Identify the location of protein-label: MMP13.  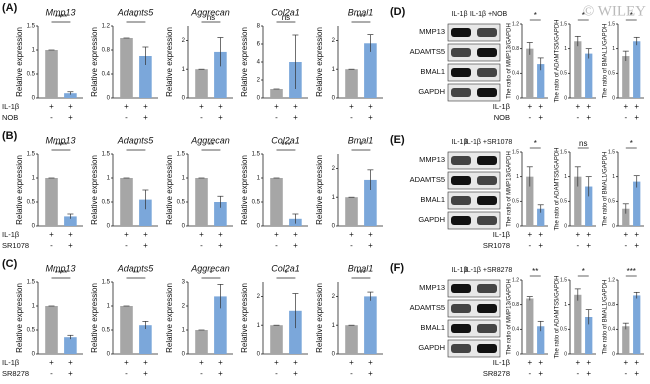
(432, 159).